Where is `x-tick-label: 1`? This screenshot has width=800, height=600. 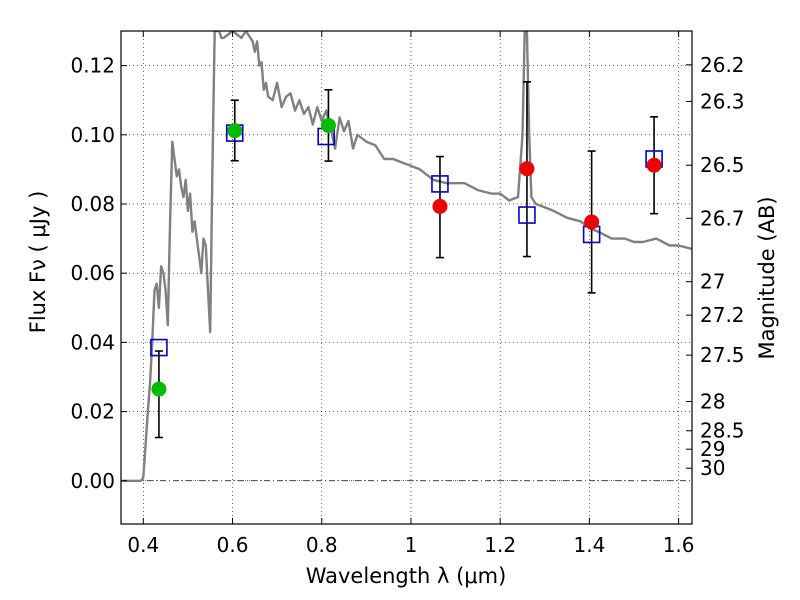
x-tick-label: 1 is located at coordinates (411, 545).